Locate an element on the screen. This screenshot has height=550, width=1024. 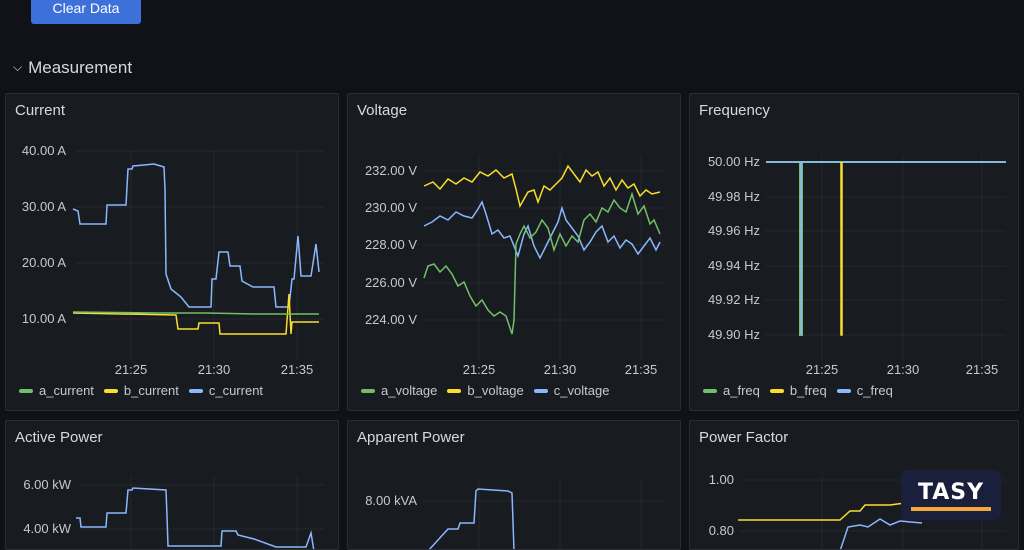
legend-label: a_current is located at coordinates (66, 390).